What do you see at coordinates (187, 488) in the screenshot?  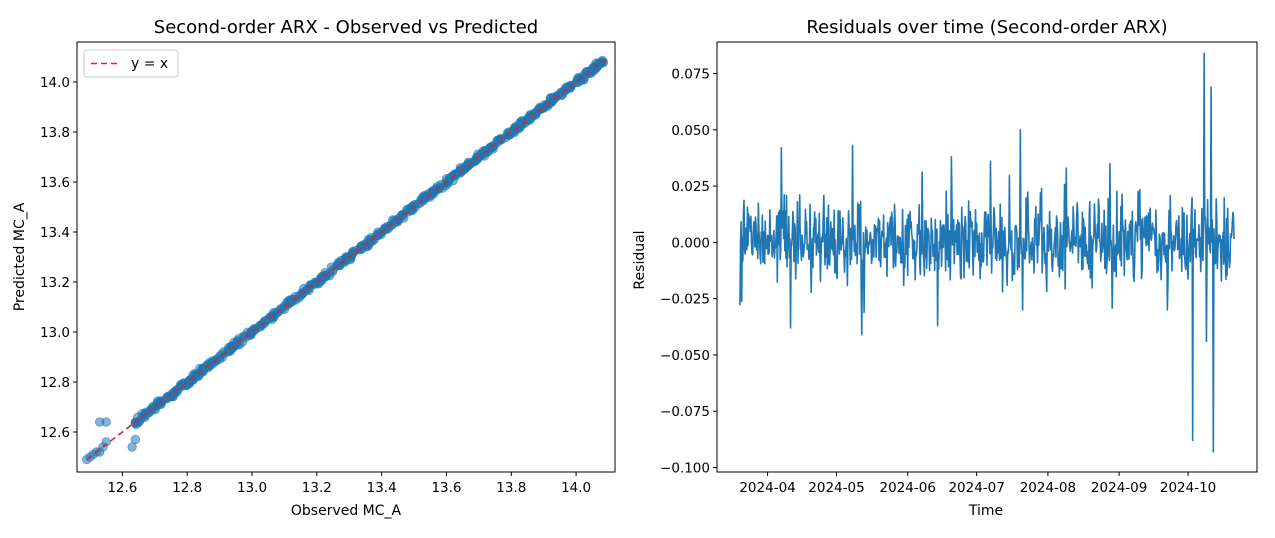 I see `x-tick-label: 12.8` at bounding box center [187, 488].